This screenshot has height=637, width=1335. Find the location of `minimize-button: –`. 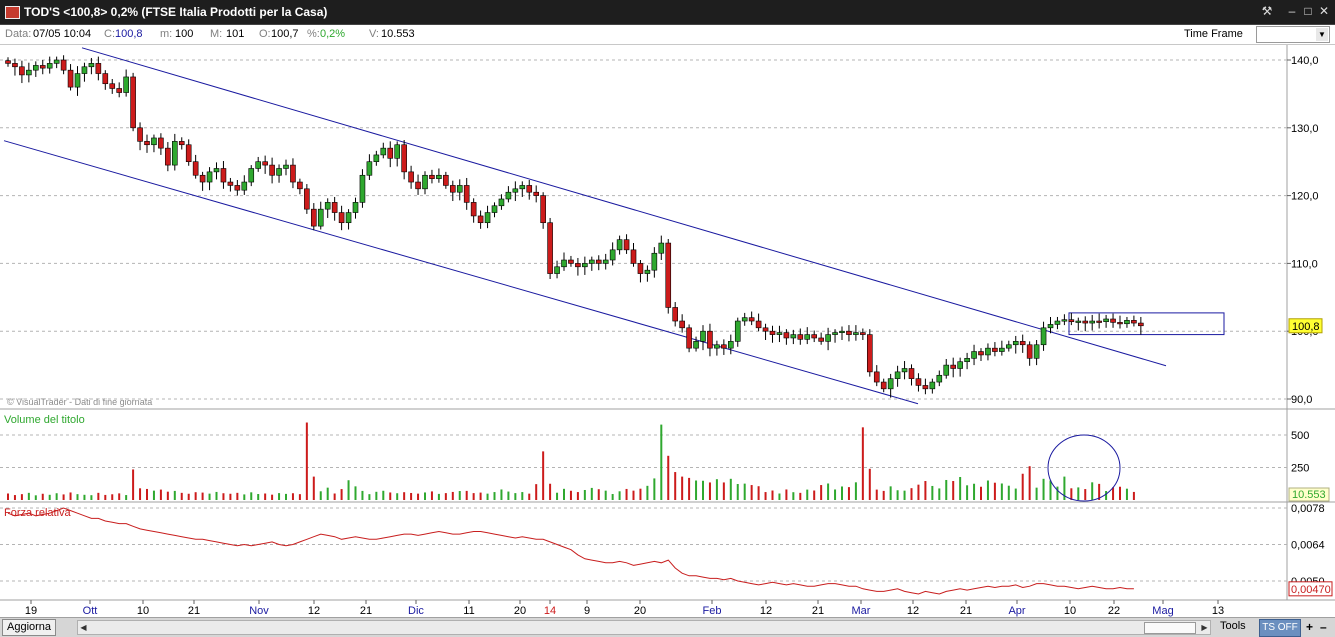

minimize-button: – is located at coordinates (1292, 11).